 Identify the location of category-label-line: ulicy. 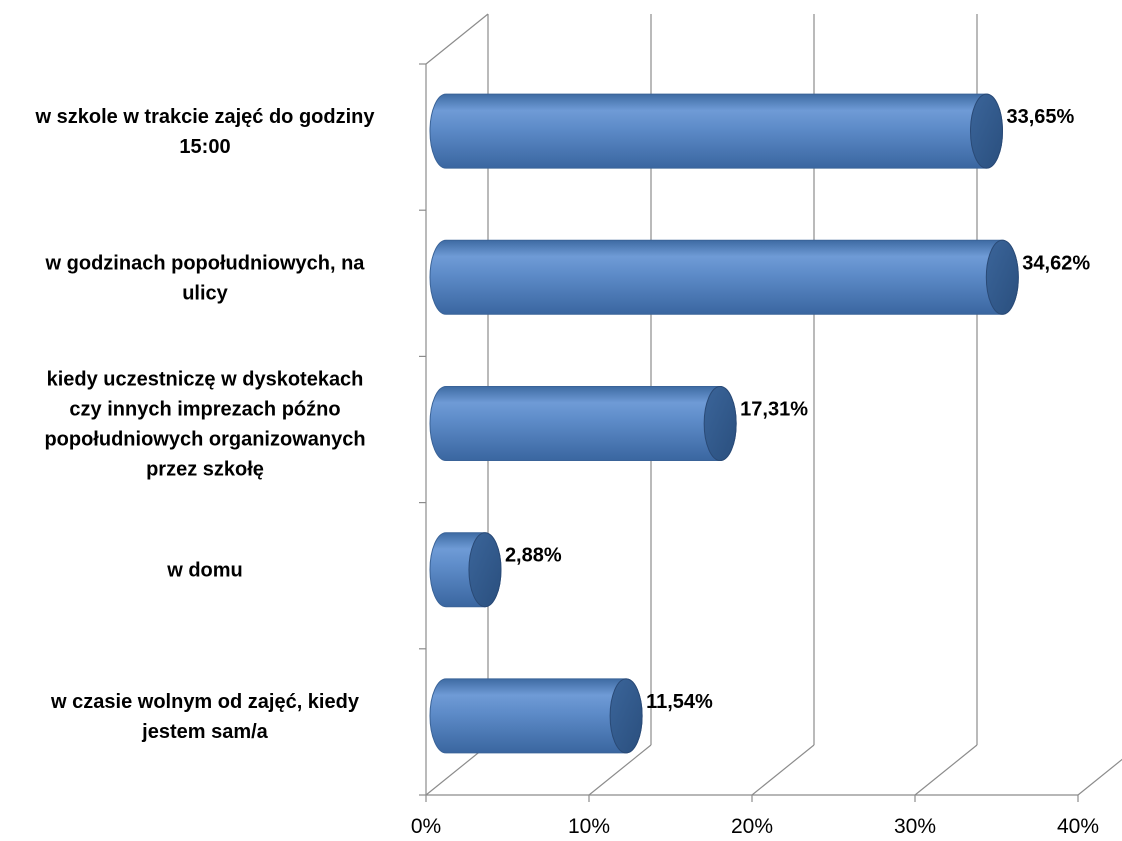
(205, 293).